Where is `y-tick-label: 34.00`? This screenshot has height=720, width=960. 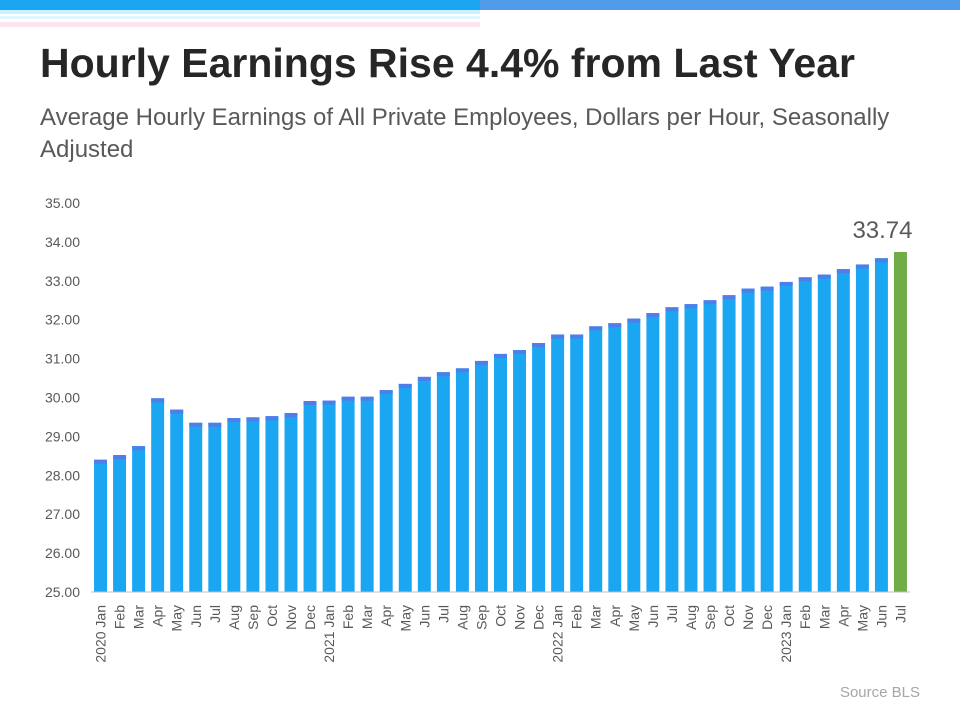 y-tick-label: 34.00 is located at coordinates (62, 242).